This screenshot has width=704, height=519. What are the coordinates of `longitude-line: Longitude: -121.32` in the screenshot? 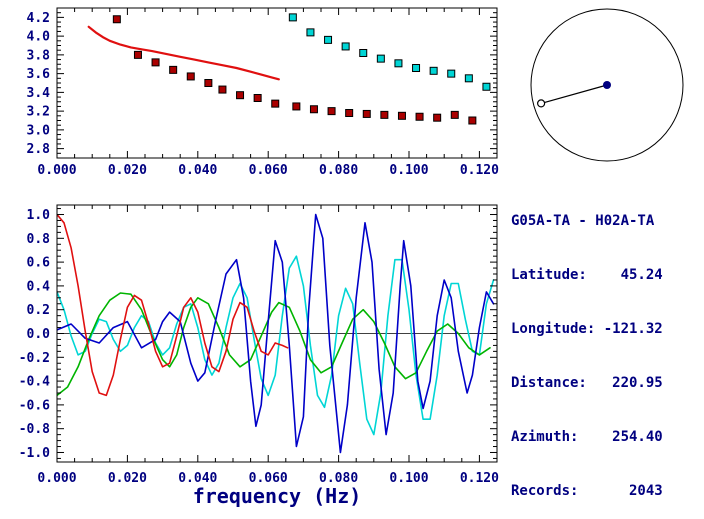 It's located at (587, 329).